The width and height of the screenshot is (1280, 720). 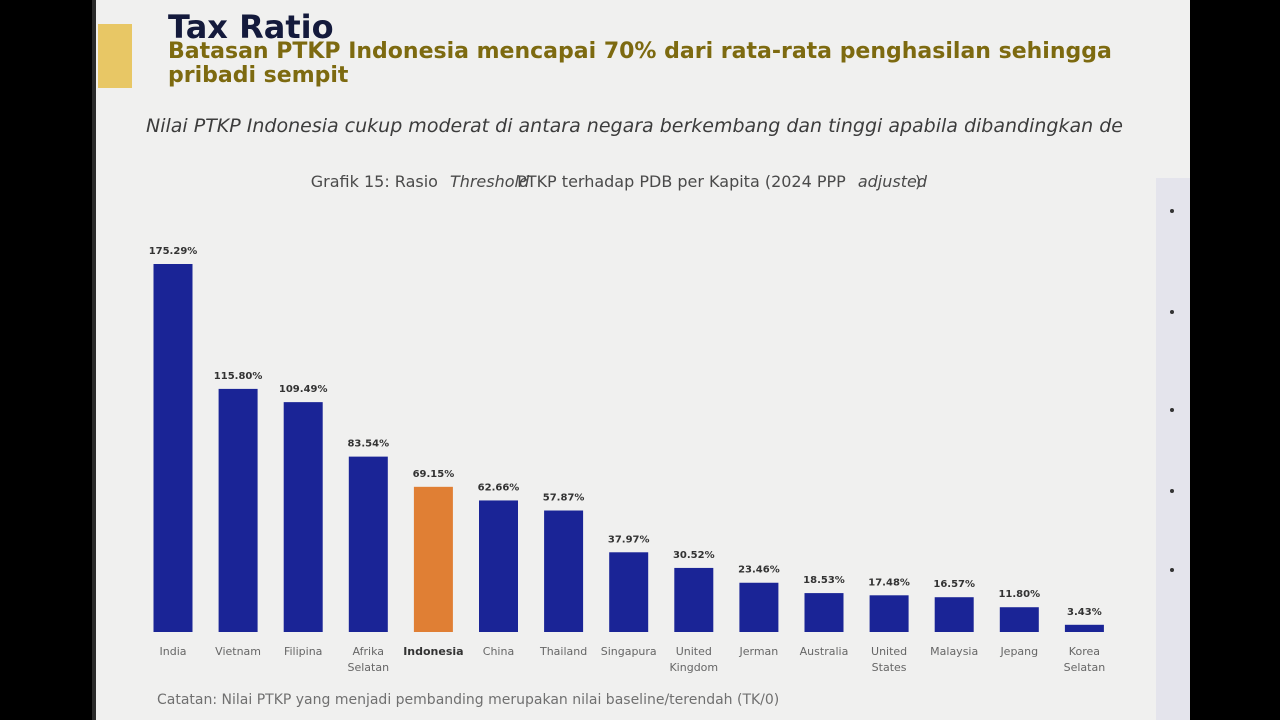 What do you see at coordinates (238, 376) in the screenshot?
I see `data-label: 115.80%` at bounding box center [238, 376].